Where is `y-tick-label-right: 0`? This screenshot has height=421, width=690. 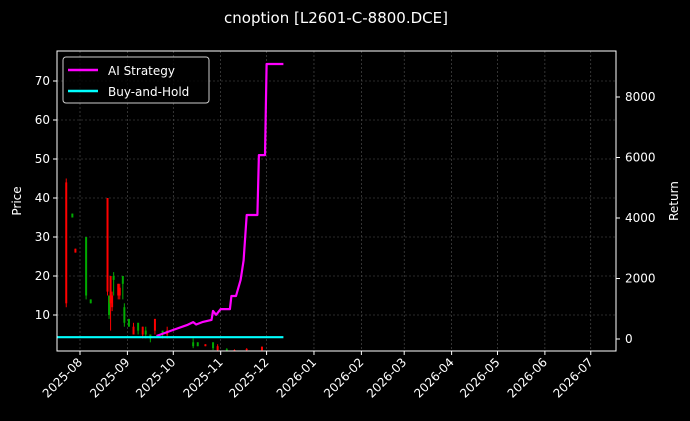 y-tick-label-right: 0 is located at coordinates (629, 339).